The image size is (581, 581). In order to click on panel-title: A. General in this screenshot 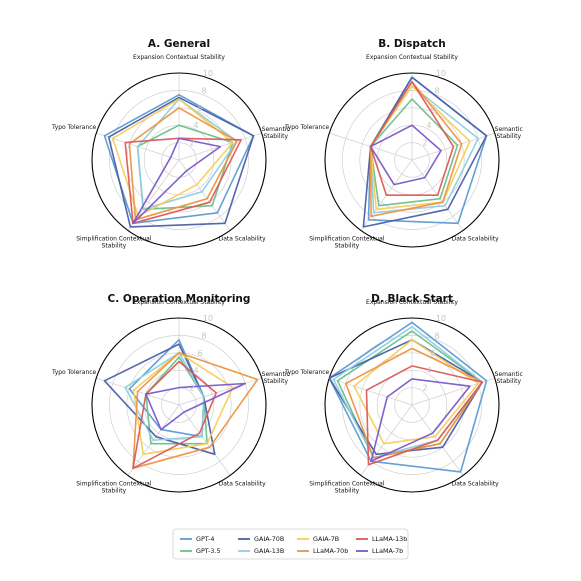, I will do `click(179, 44)`.